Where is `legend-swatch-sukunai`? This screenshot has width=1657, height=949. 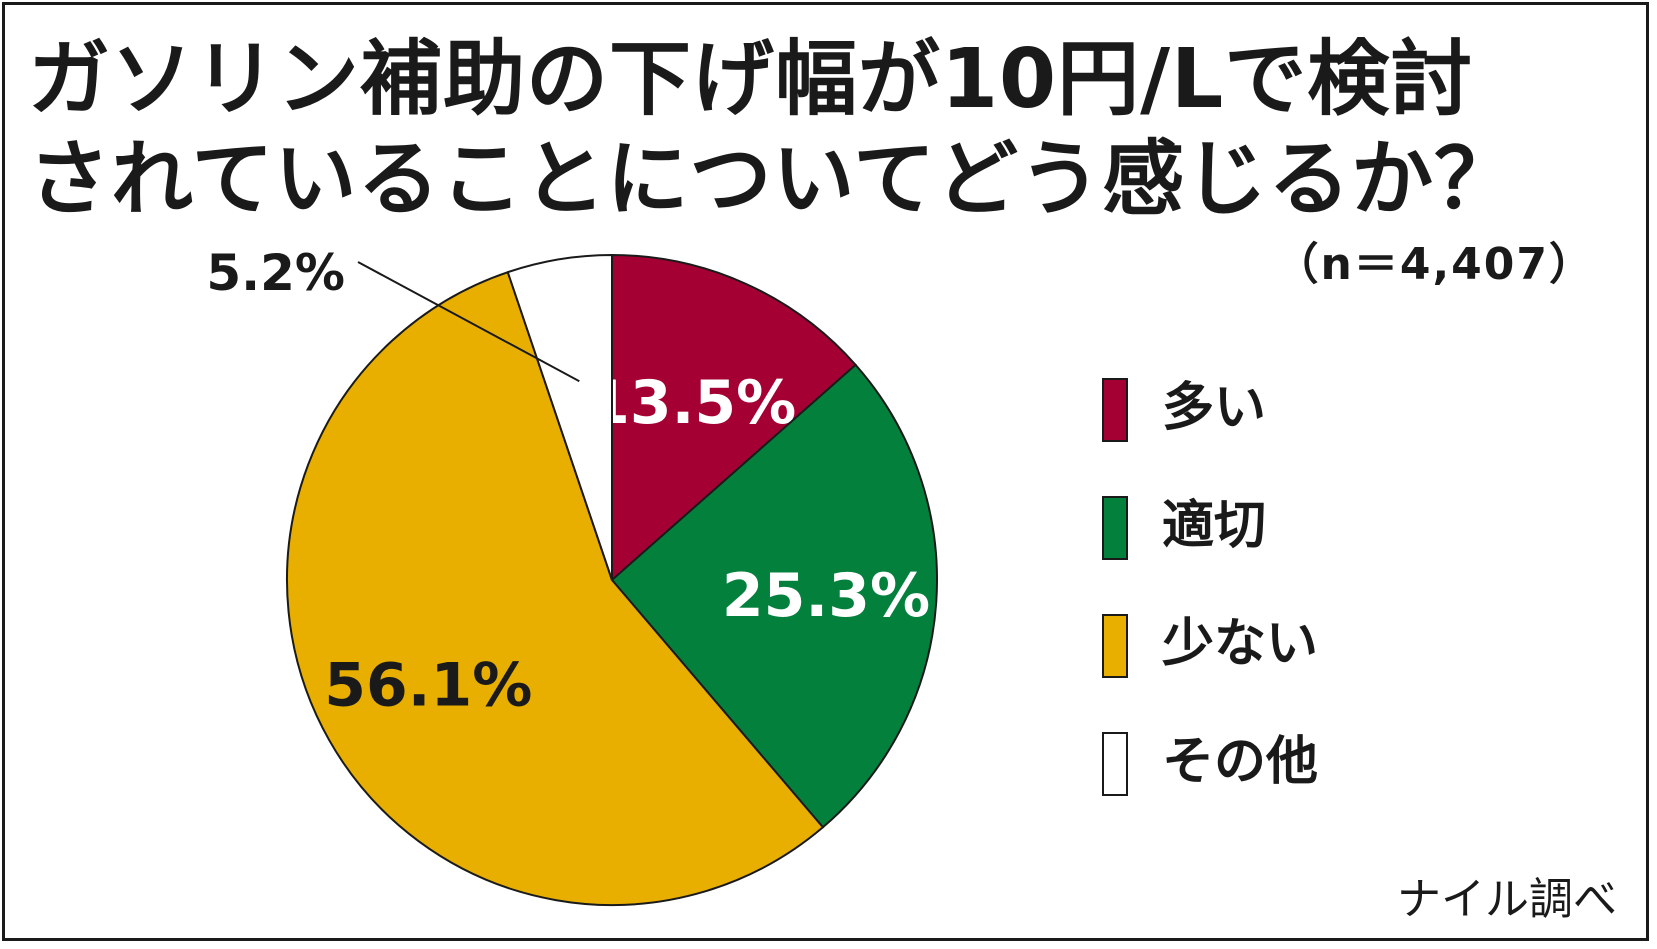
legend-swatch-sukunai is located at coordinates (1115, 646).